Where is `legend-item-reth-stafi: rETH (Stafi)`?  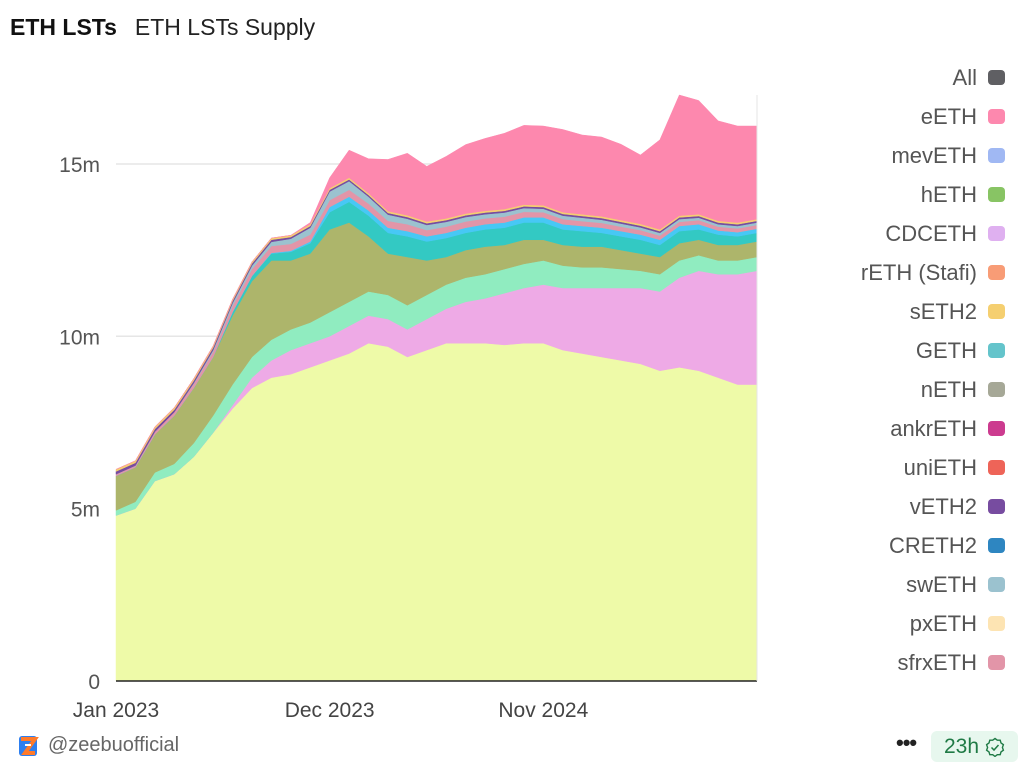 legend-item-reth-stafi: rETH (Stafi) is located at coordinates (895, 272).